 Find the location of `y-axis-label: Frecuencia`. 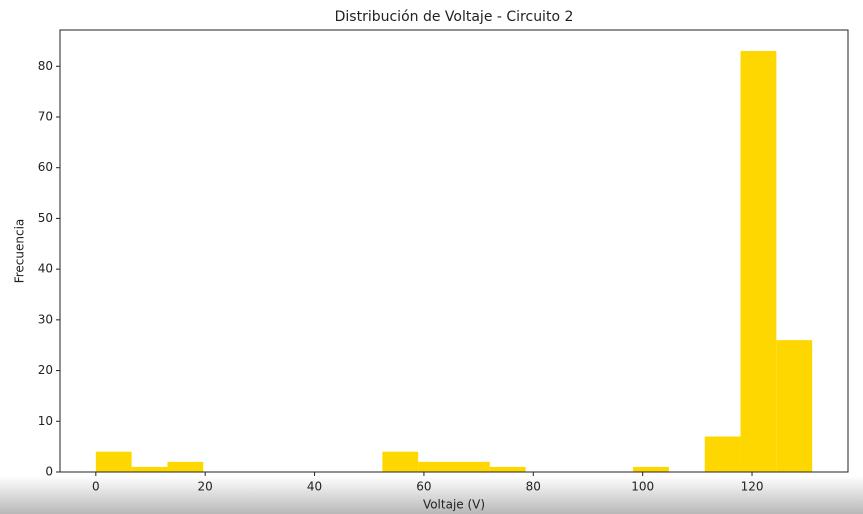

y-axis-label: Frecuencia is located at coordinates (20, 251).